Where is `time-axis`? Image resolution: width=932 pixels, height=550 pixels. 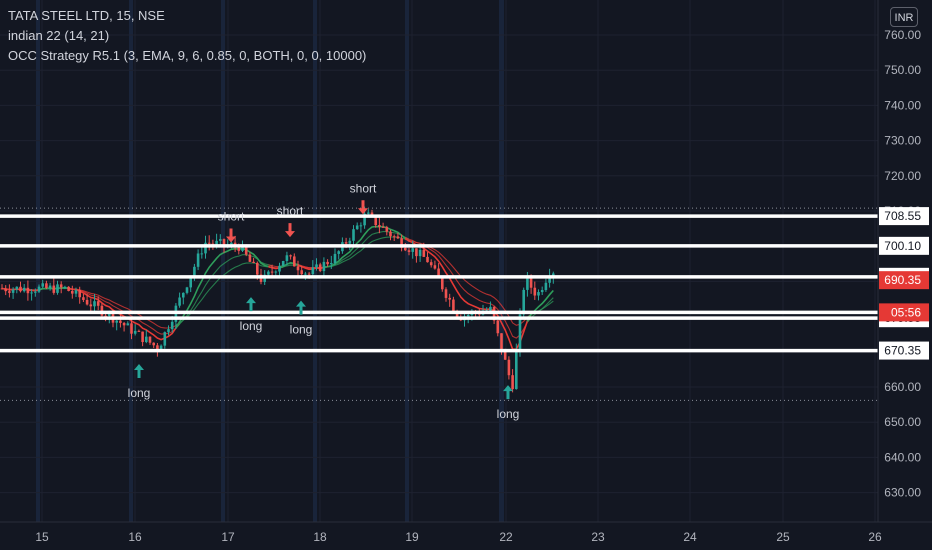
time-axis is located at coordinates (466, 536).